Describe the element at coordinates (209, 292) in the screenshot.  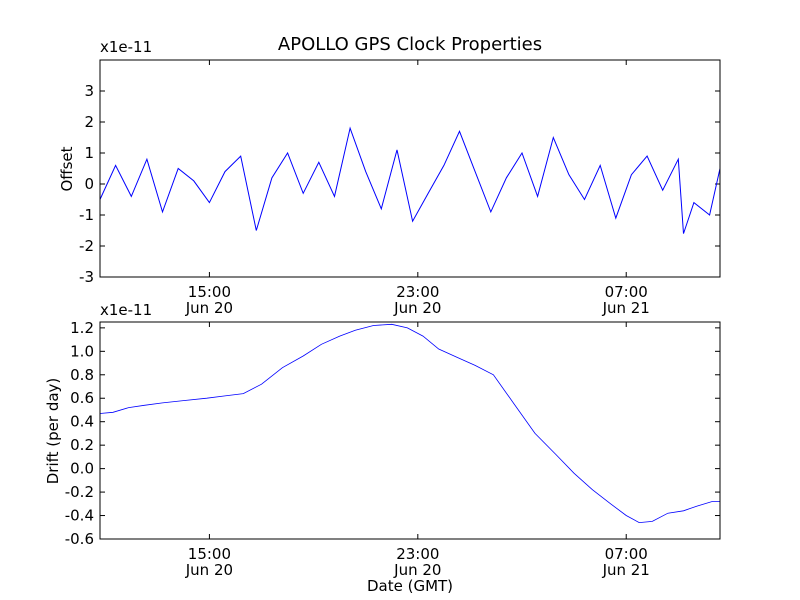
I see `offset-xtick-label-time: 15:00` at that location.